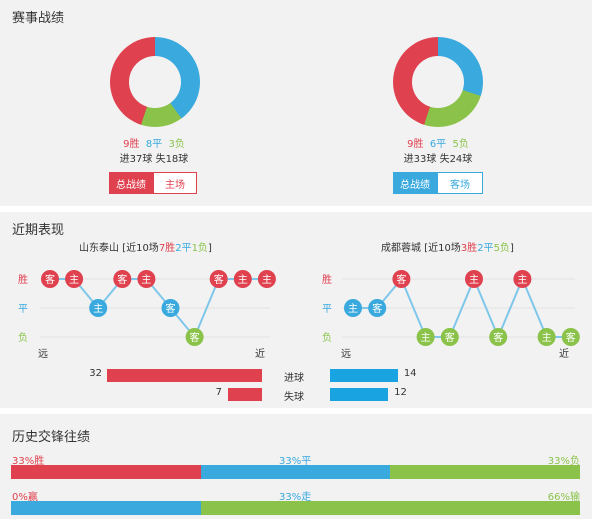  I want to click on h2h-loss-pct: 33%负, so click(563, 461).